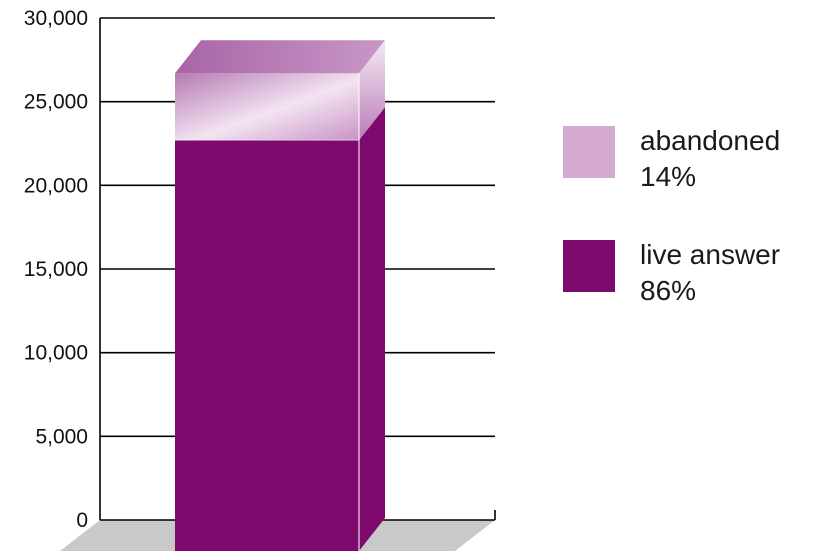  Describe the element at coordinates (56, 18) in the screenshot. I see `y-tick-label: 30,000` at that location.